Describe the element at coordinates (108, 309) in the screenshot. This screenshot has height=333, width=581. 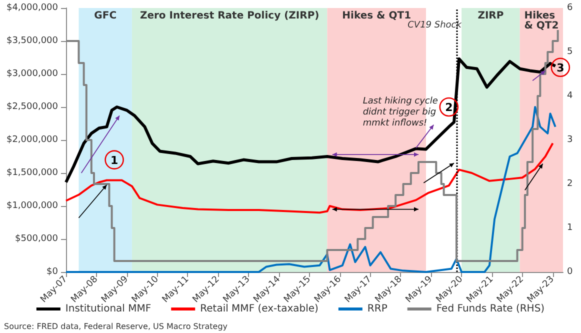
I see `legend-label: Institutional MMF` at that location.